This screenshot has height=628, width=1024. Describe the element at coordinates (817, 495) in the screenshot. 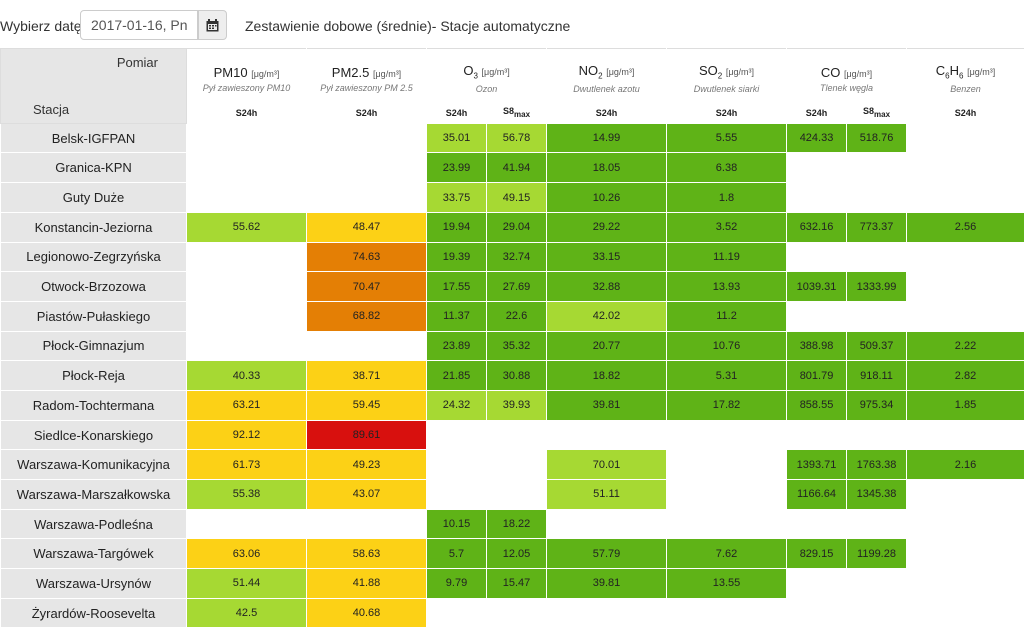

I see `value-cell: 1166.64` at that location.